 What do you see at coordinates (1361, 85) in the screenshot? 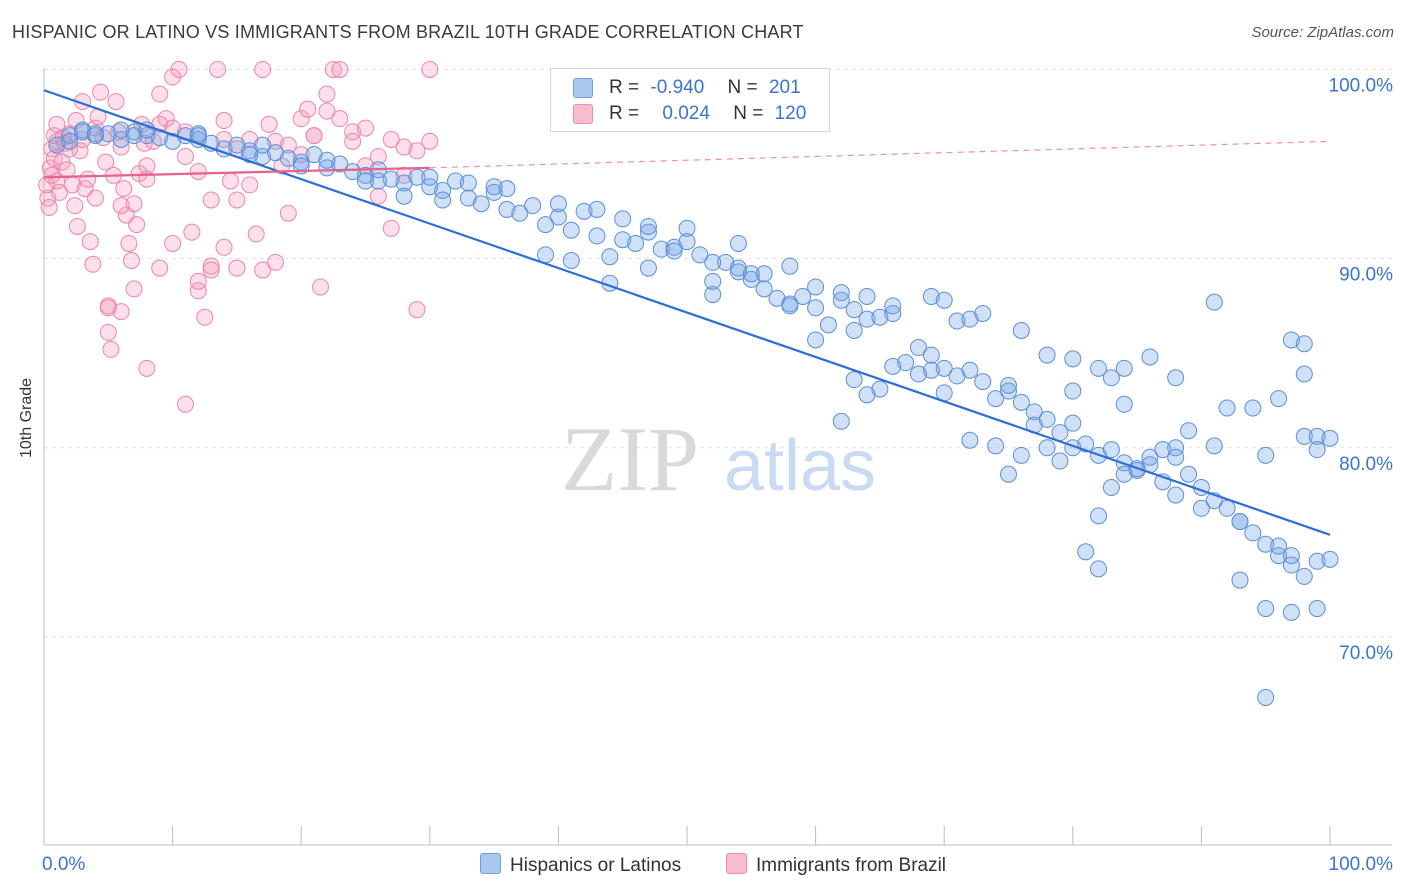
I see `y-tick-label: 100.0%` at bounding box center [1361, 85].